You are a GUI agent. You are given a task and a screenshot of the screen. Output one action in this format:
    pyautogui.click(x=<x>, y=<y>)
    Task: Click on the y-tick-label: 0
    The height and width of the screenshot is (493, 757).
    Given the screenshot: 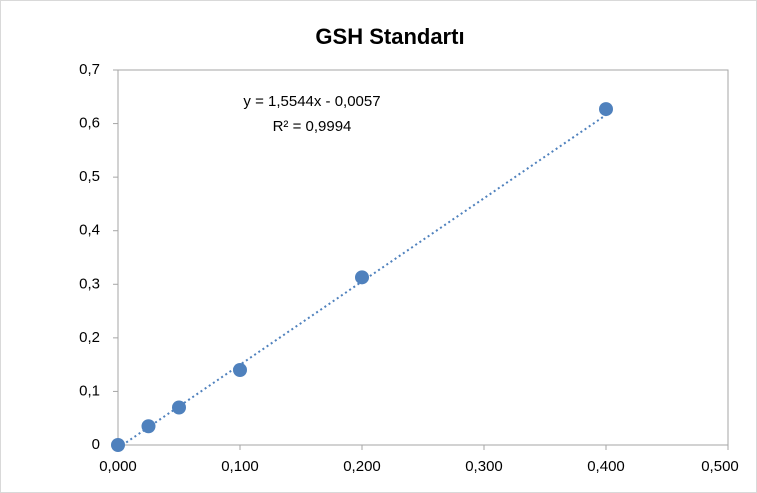 What is the action you would take?
    pyautogui.click(x=96, y=444)
    